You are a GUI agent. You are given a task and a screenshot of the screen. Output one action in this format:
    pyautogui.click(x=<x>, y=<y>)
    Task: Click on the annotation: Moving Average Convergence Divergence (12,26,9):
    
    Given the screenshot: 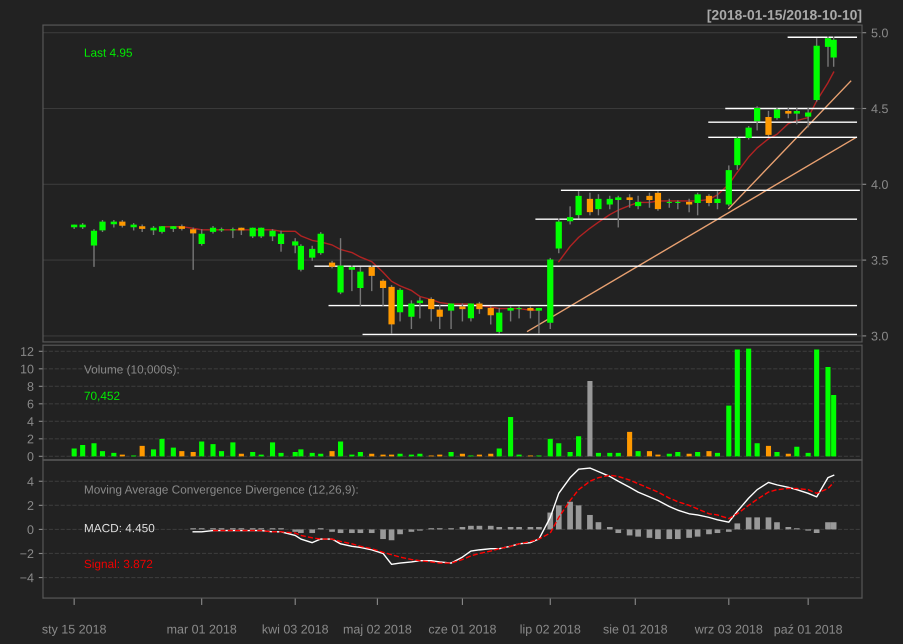 What is the action you would take?
    pyautogui.click(x=221, y=490)
    